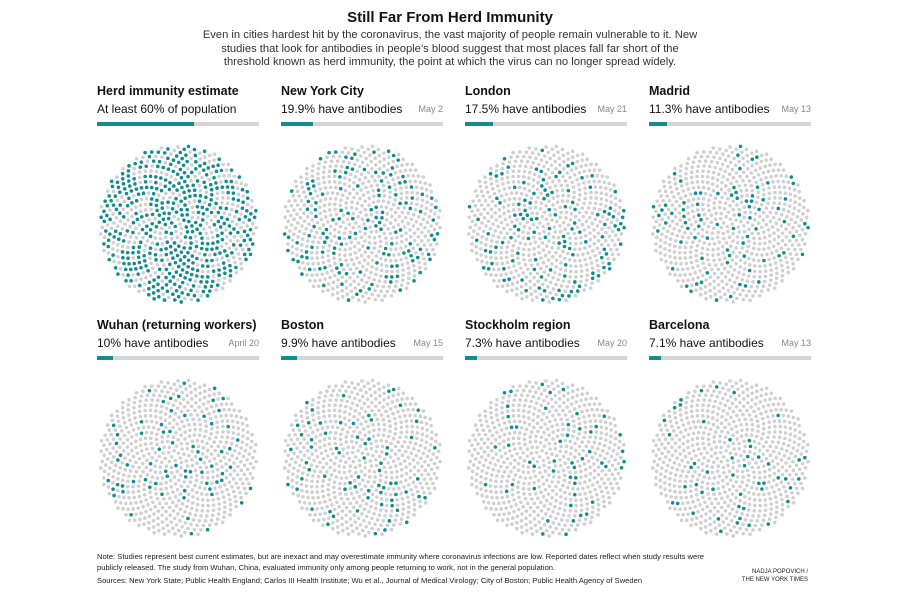 The width and height of the screenshot is (900, 600). Describe the element at coordinates (709, 109) in the screenshot. I see `panel-value-label: 11.3% have antibodies` at that location.